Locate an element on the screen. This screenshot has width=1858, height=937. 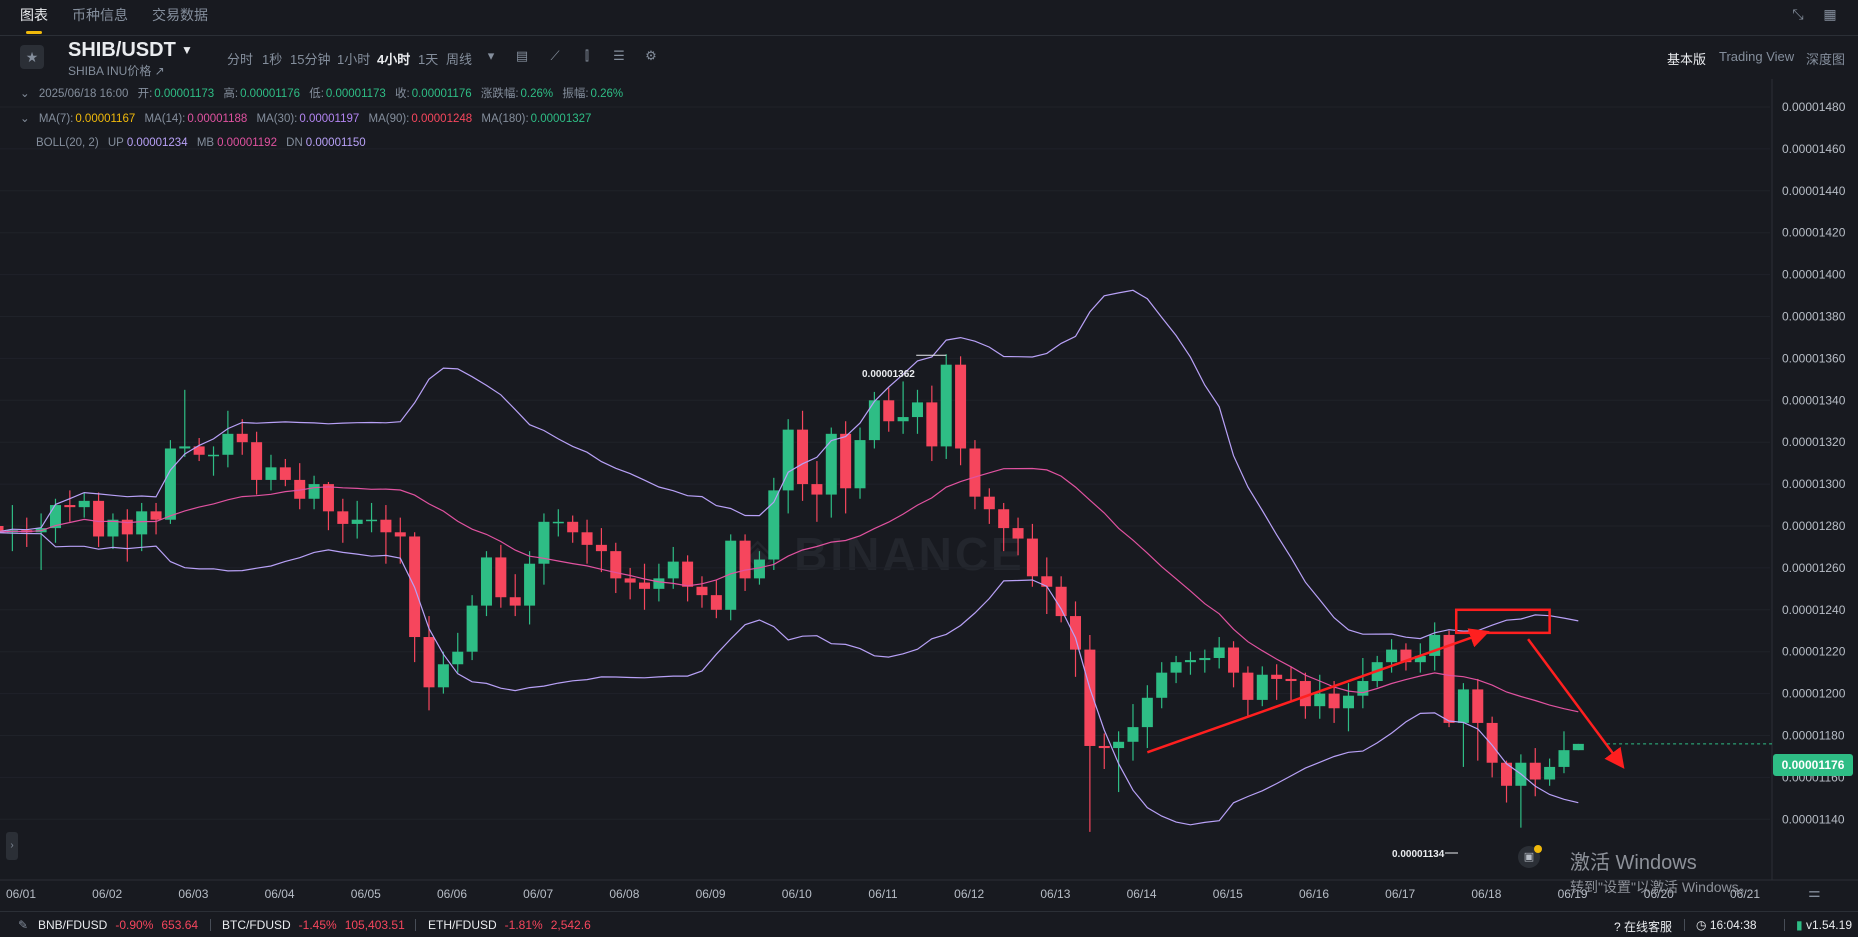
interval-1h: 1小时 is located at coordinates (354, 59).